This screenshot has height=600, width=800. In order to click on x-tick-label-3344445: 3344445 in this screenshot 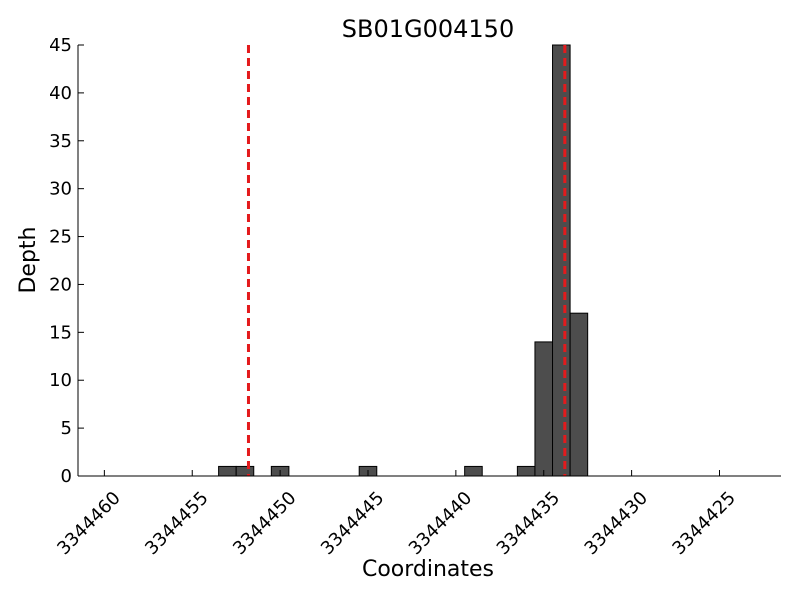, I will do `click(353, 524)`.